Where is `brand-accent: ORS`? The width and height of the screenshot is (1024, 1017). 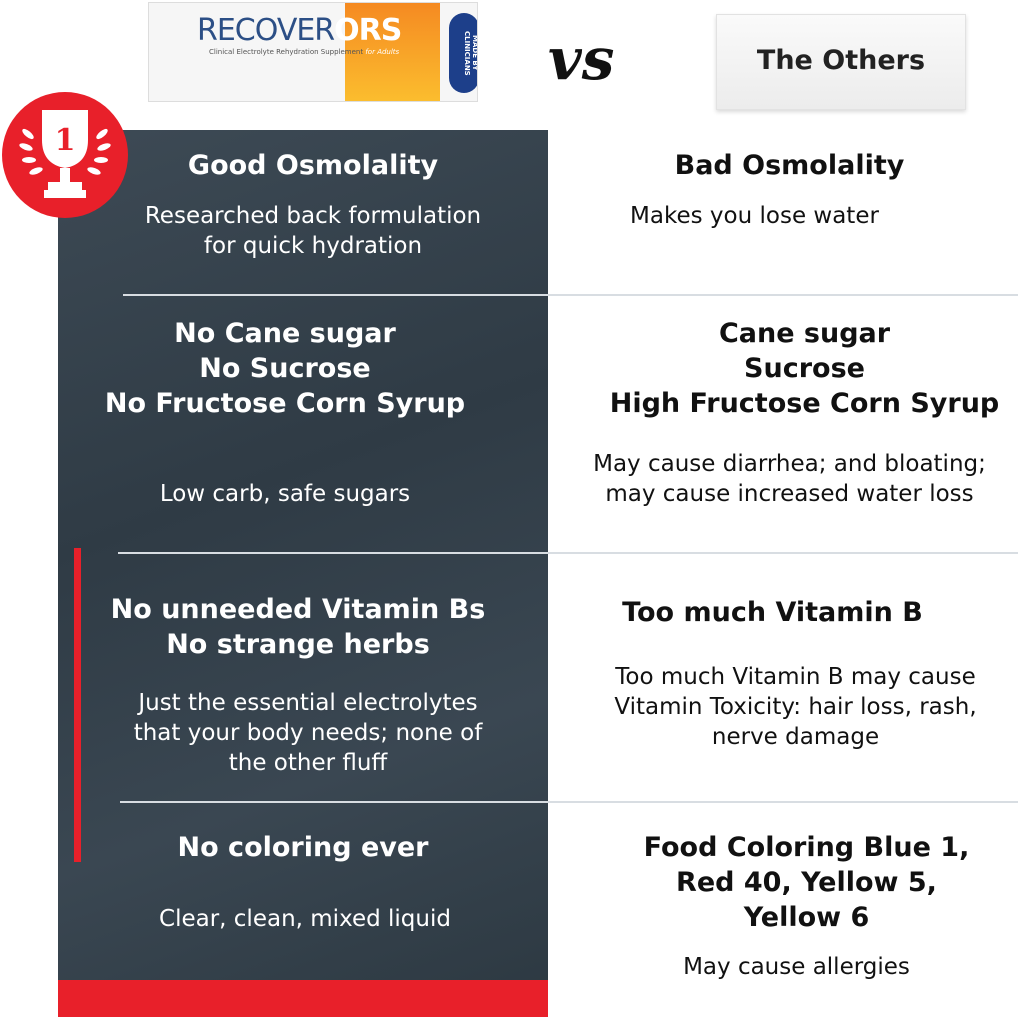
brand-accent: ORS is located at coordinates (368, 30).